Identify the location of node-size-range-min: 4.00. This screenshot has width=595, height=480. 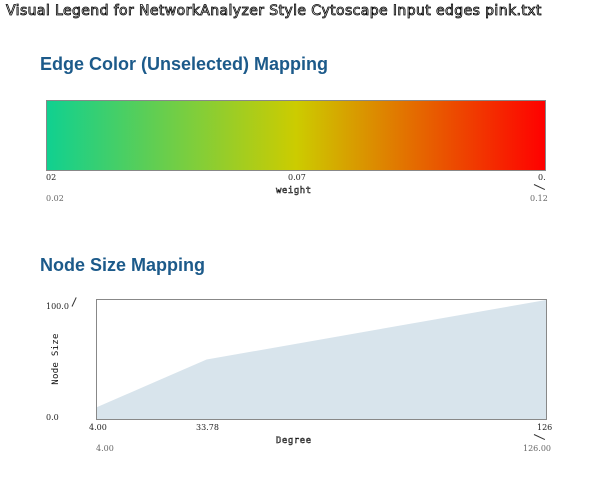
(105, 448).